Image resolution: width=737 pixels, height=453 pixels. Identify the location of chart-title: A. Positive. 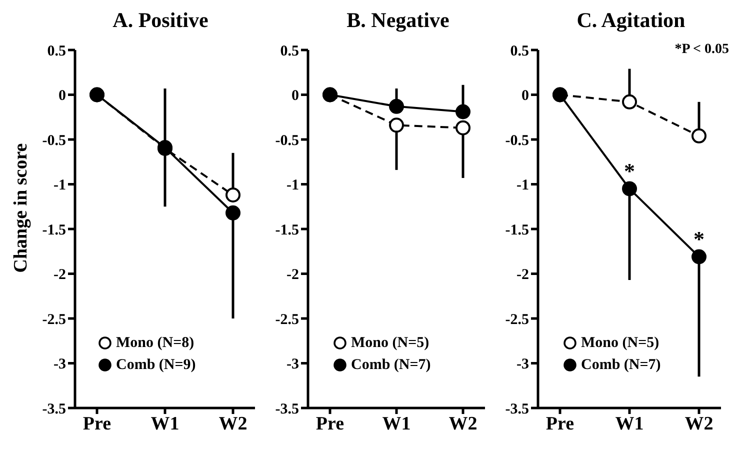
(161, 21).